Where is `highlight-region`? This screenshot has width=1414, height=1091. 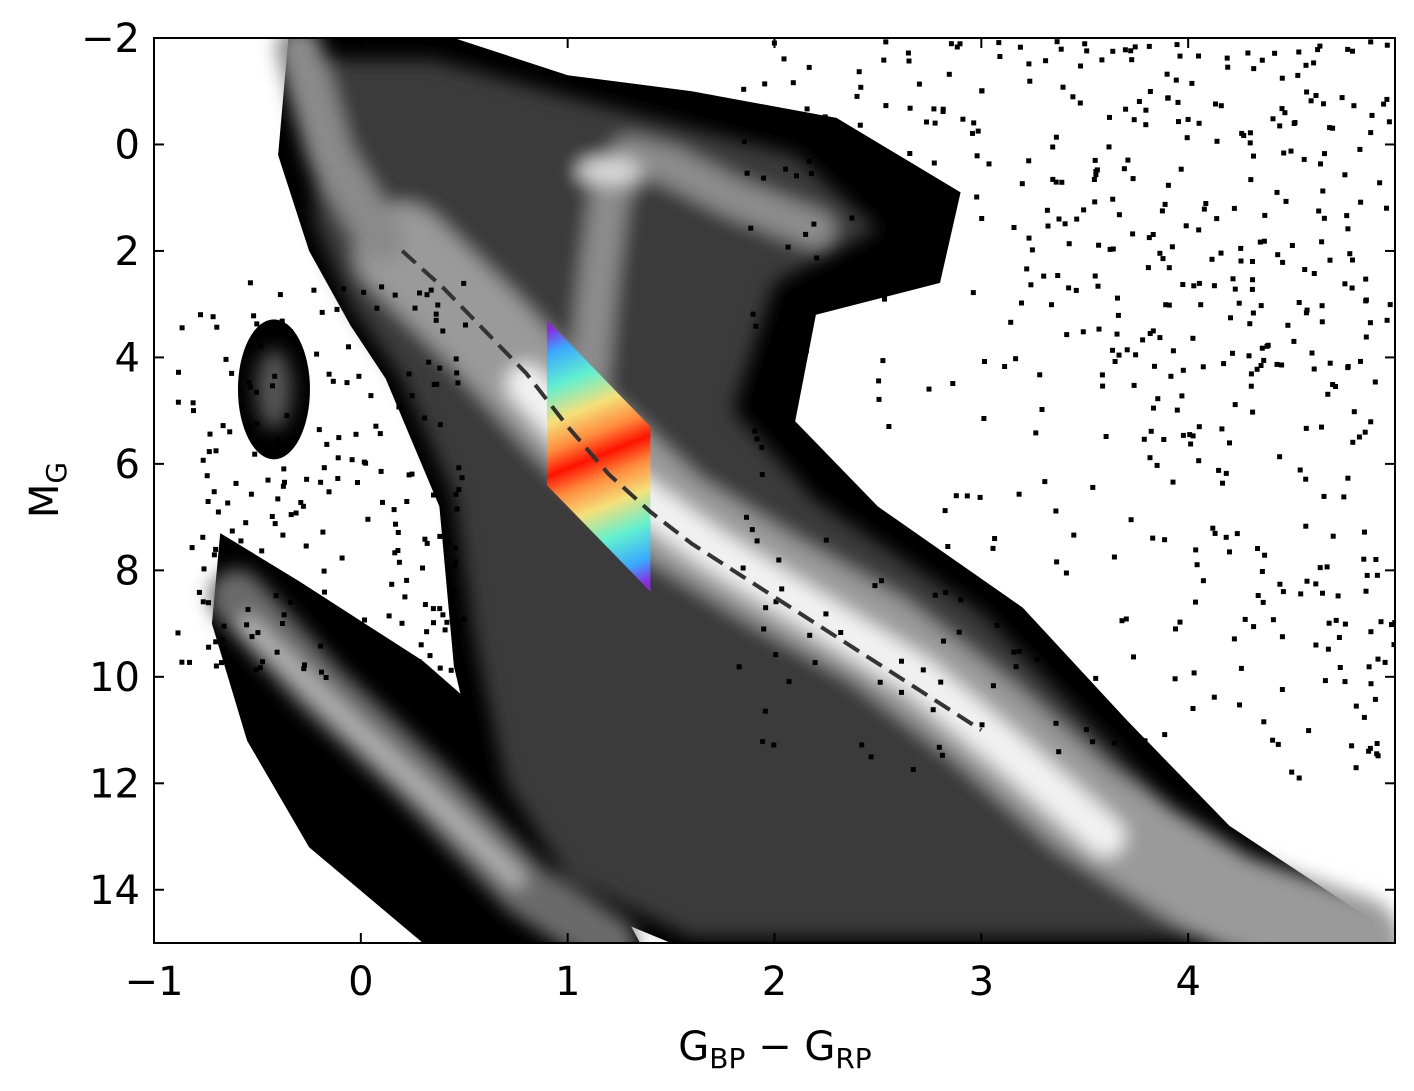
highlight-region is located at coordinates (599, 456).